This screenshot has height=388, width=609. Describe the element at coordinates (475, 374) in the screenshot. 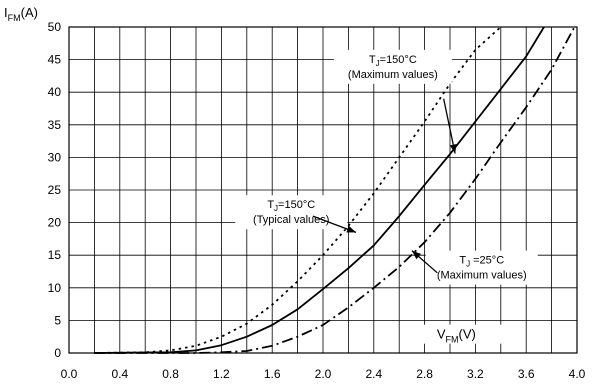

I see `x-tick-label: 3.2` at that location.